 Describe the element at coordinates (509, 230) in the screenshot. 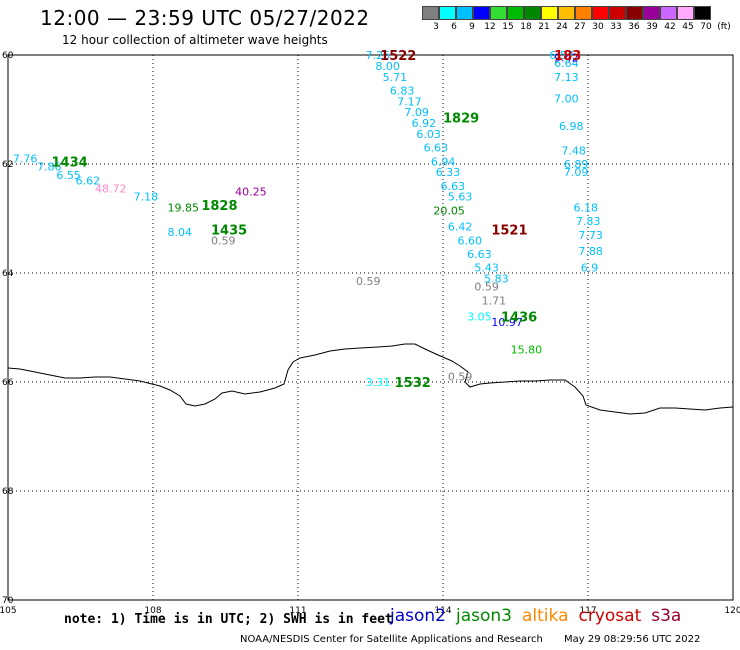

I see `track-time-label: 1521` at that location.